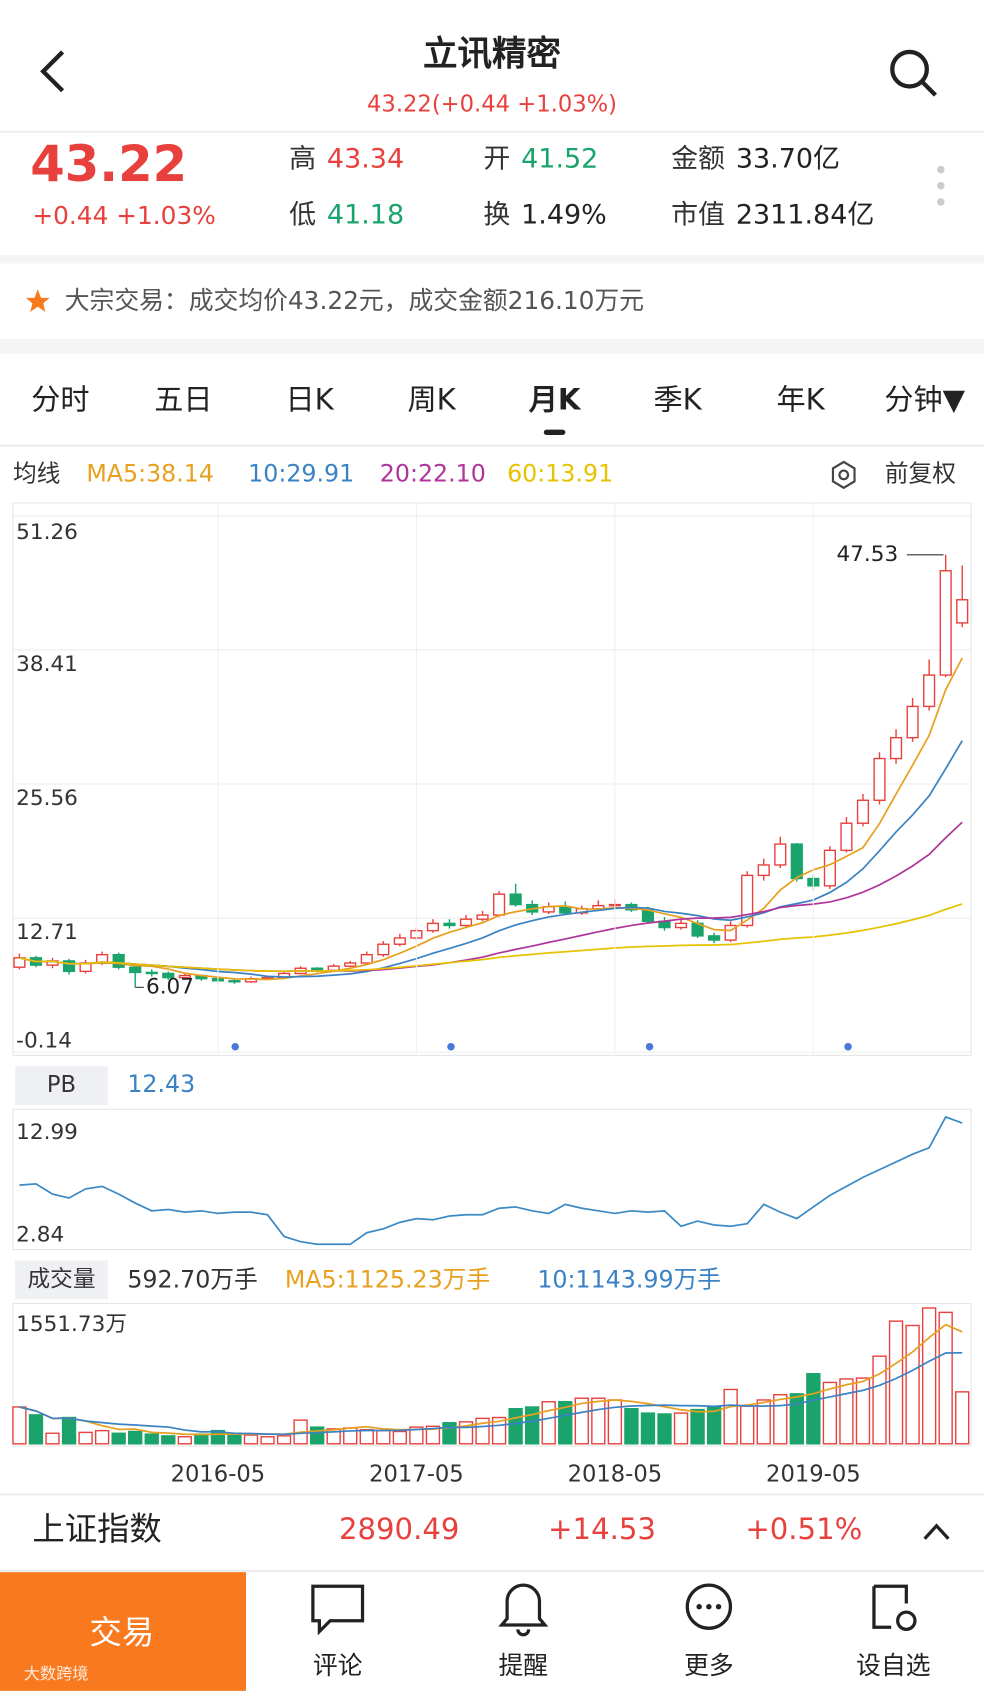 This screenshot has height=1691, width=984. Describe the element at coordinates (843, 475) in the screenshot. I see `adjust-icon` at that location.